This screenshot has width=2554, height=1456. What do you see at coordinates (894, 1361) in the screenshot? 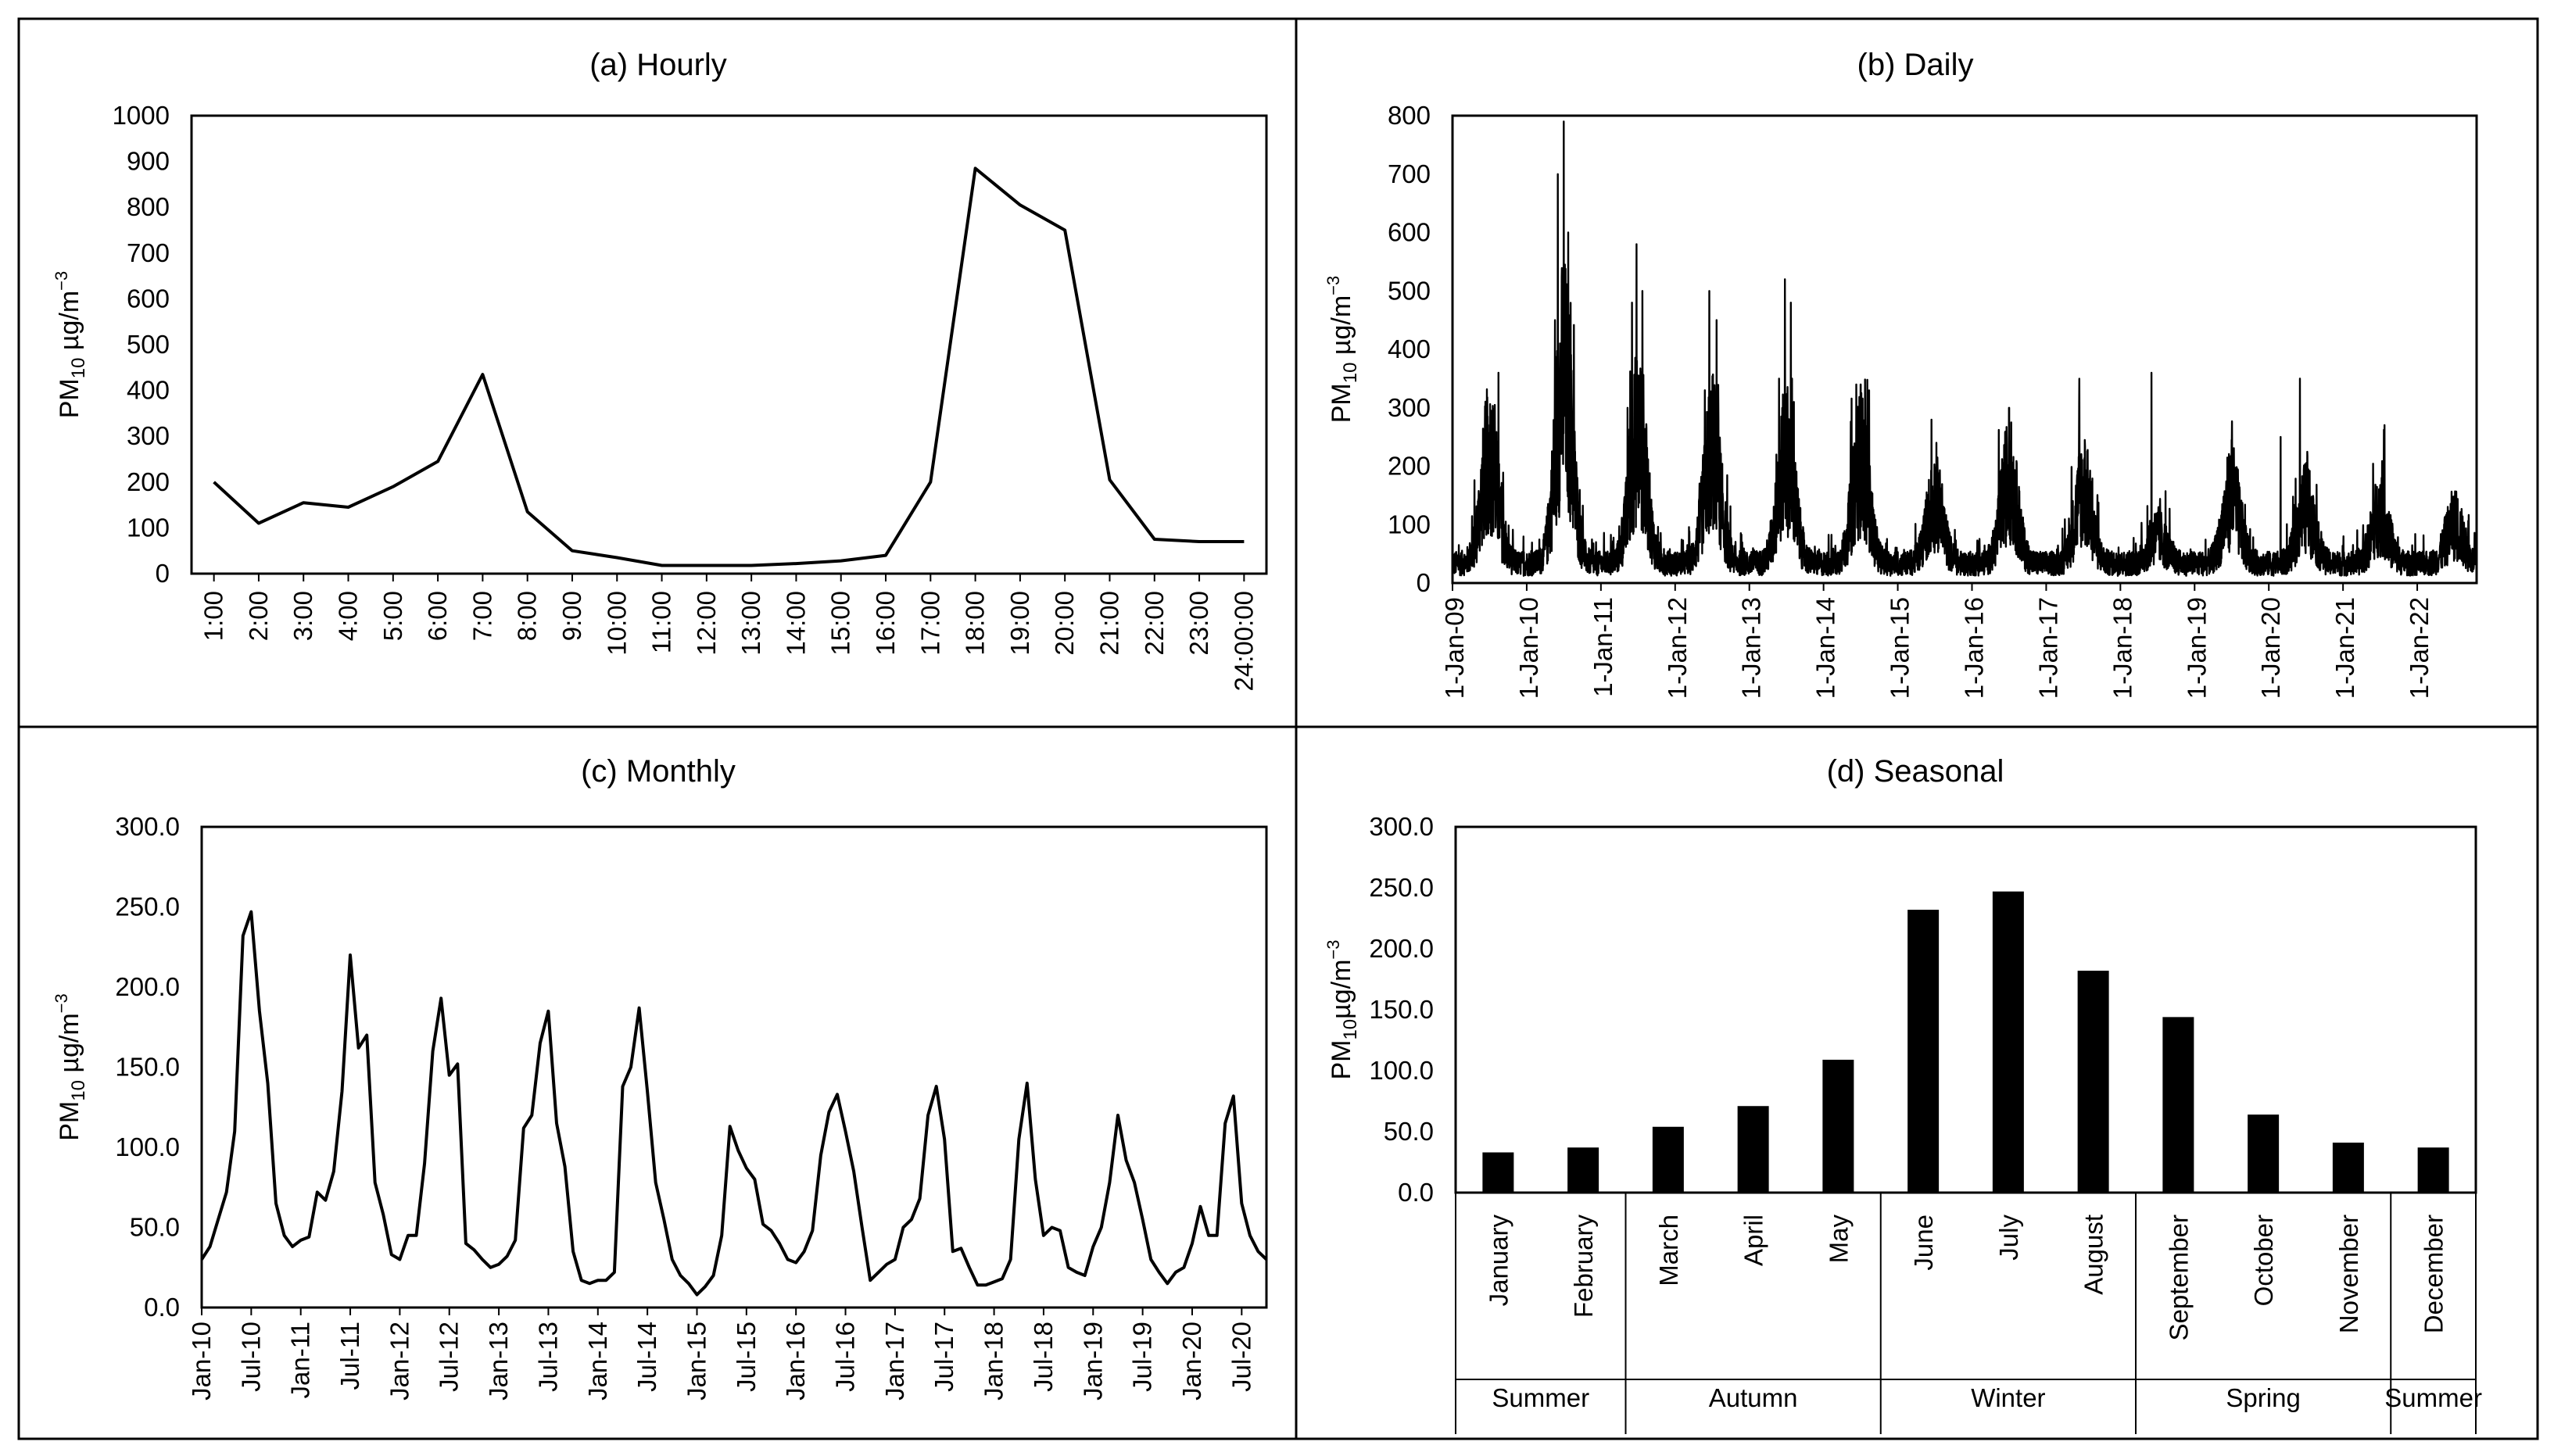
I see `x-tick-label: Jan-17` at bounding box center [894, 1361].